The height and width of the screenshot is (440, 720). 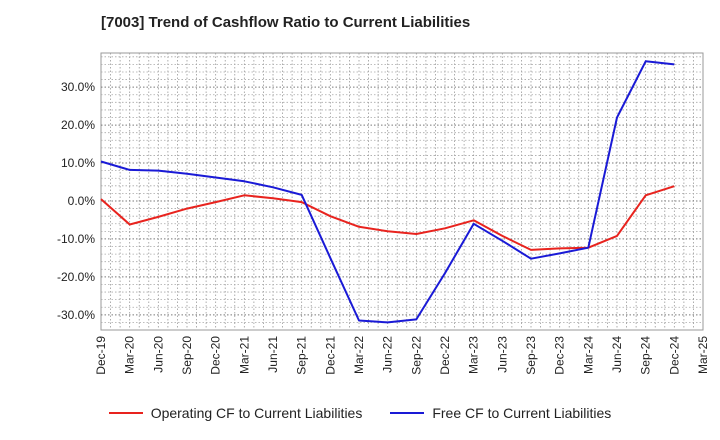 I want to click on x-tick-label: Jun-23, so click(x=502, y=354).